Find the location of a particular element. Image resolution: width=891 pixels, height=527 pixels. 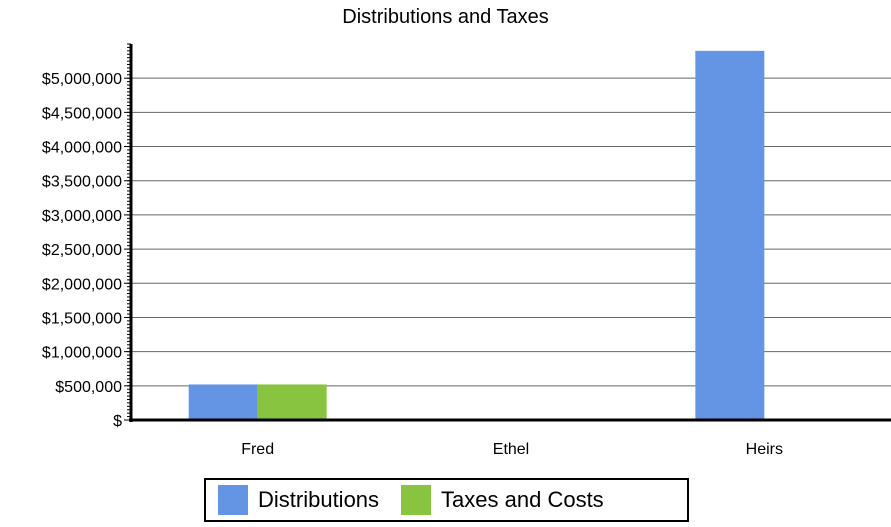

legend-item-distributions: Distributions is located at coordinates (298, 500).